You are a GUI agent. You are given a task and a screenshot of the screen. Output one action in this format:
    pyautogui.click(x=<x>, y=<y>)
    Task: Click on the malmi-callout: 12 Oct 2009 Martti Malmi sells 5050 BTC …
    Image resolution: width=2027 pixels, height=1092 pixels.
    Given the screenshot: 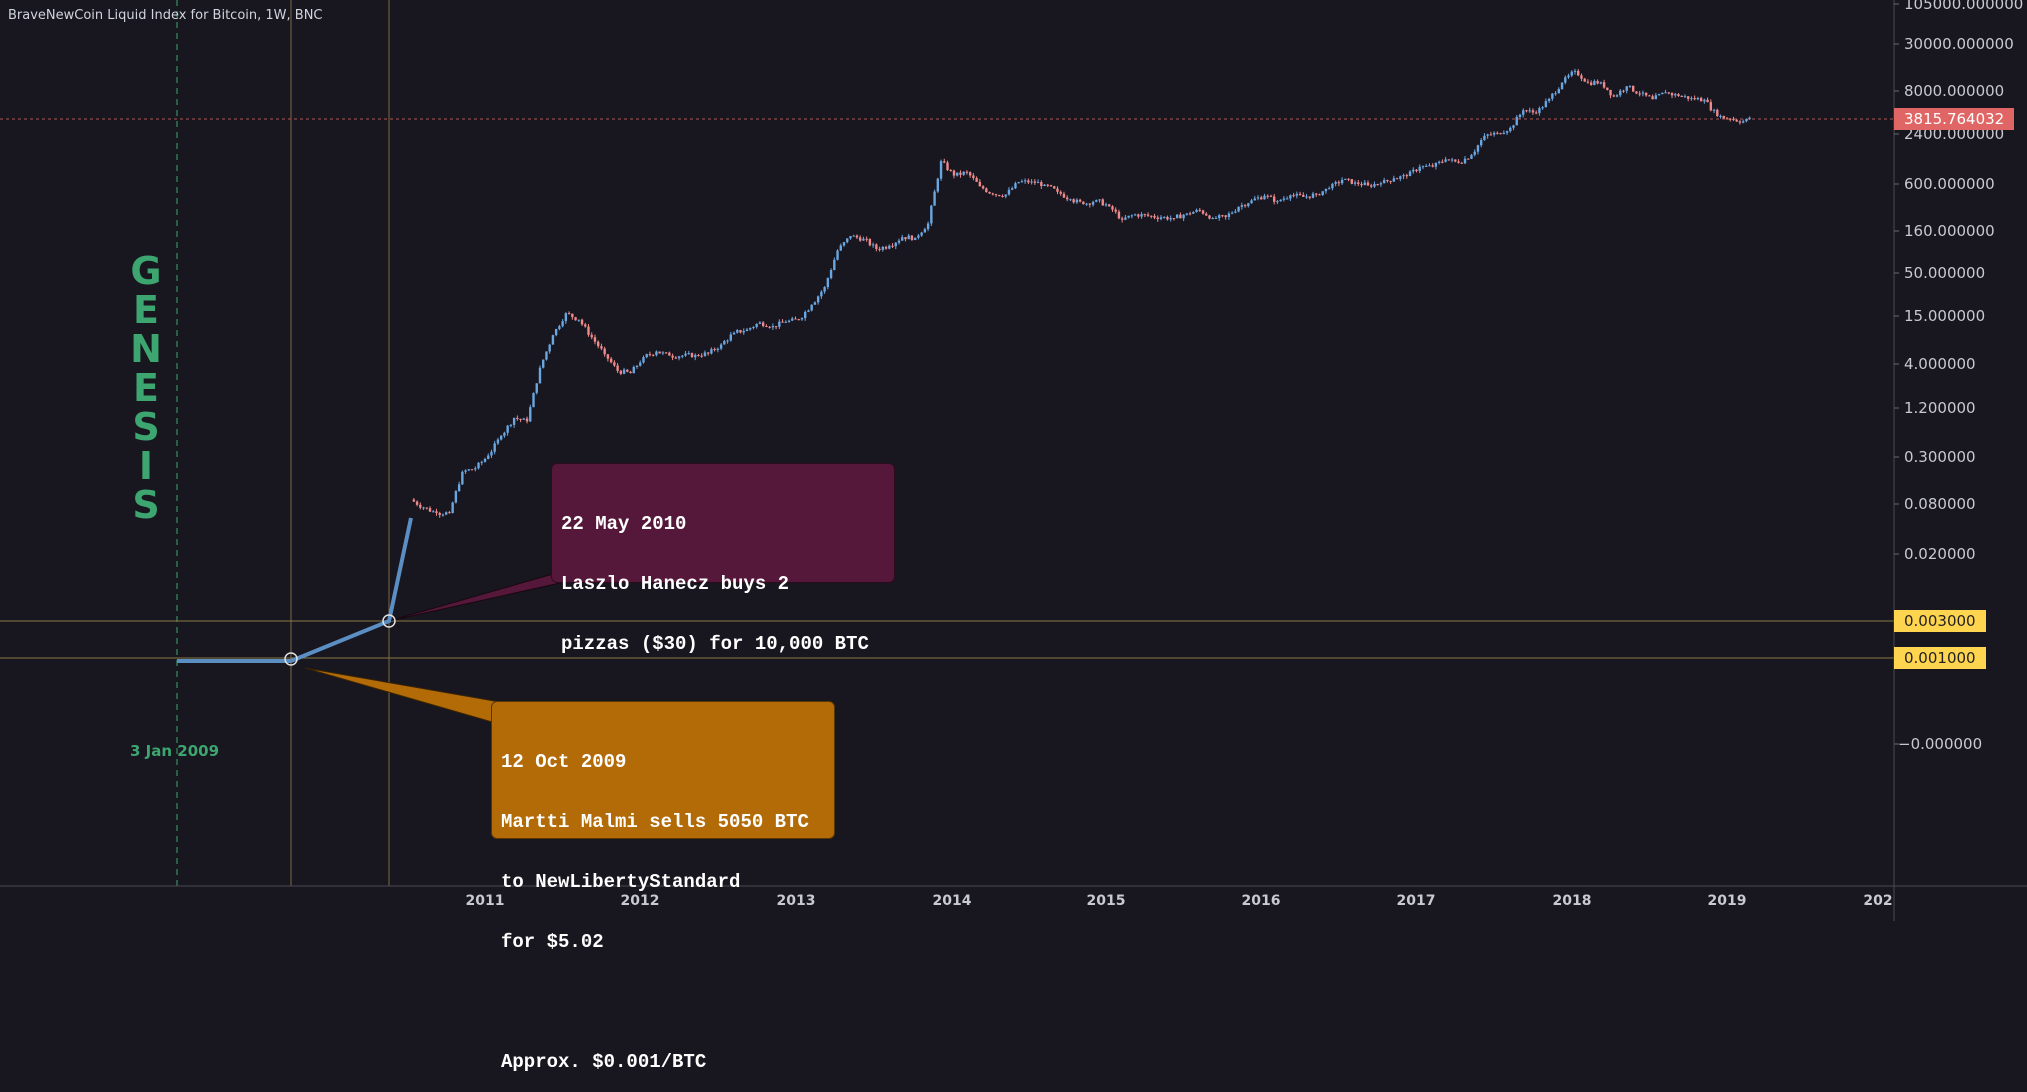 What is the action you would take?
    pyautogui.click(x=663, y=886)
    